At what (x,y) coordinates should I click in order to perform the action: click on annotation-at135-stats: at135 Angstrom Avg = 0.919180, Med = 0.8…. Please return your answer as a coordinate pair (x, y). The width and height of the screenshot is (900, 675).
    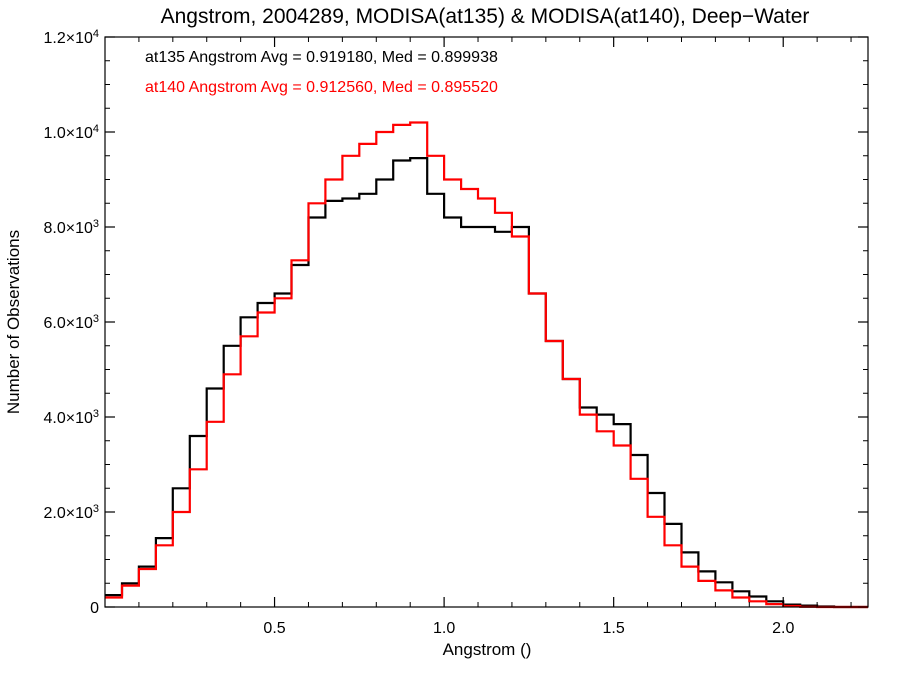
    Looking at the image, I should click on (321, 57).